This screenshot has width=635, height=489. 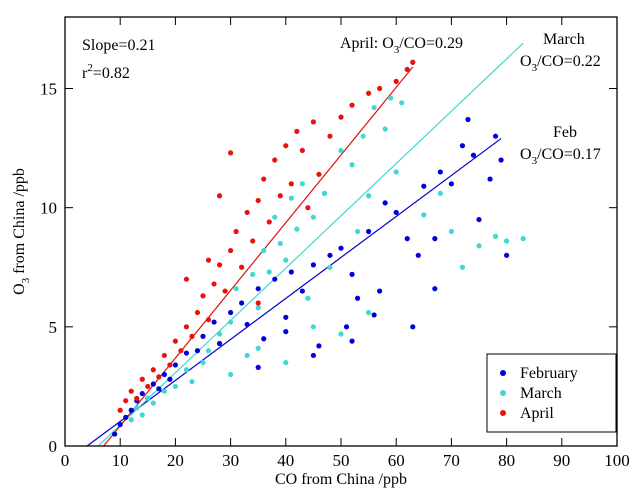 I want to click on x-tick-label: 100, so click(x=617, y=460).